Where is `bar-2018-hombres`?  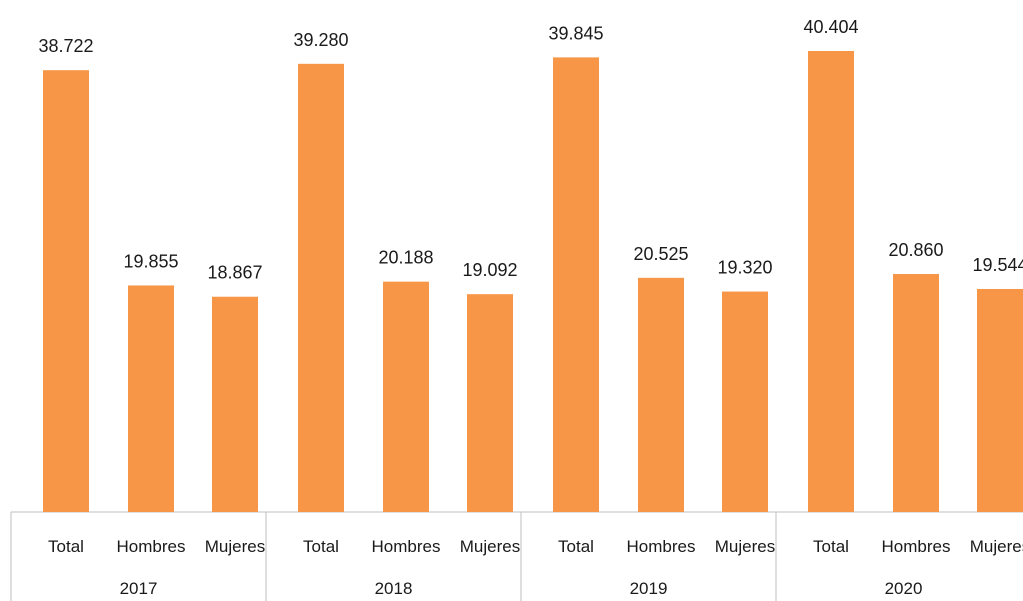 bar-2018-hombres is located at coordinates (406, 396).